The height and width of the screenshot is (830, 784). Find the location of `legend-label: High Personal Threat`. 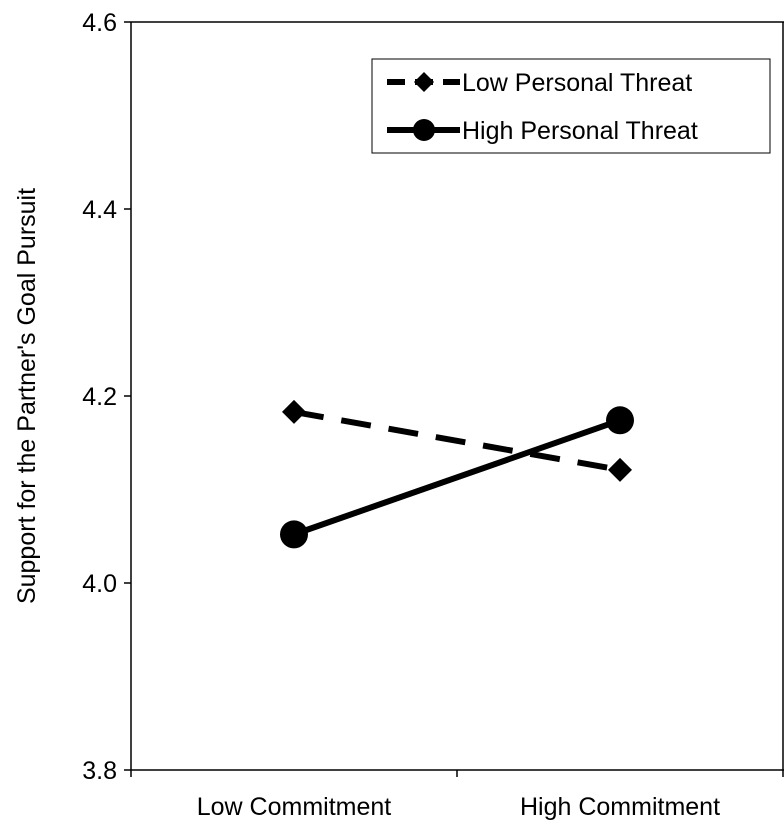

legend-label: High Personal Threat is located at coordinates (580, 131).